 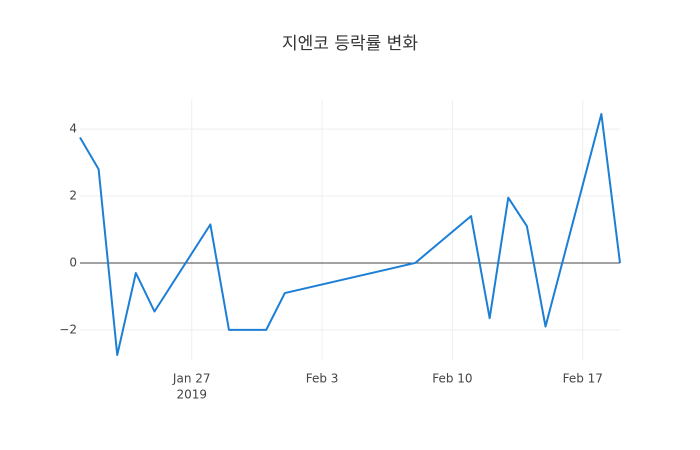 I want to click on y-tick-label: 0, so click(x=73, y=262).